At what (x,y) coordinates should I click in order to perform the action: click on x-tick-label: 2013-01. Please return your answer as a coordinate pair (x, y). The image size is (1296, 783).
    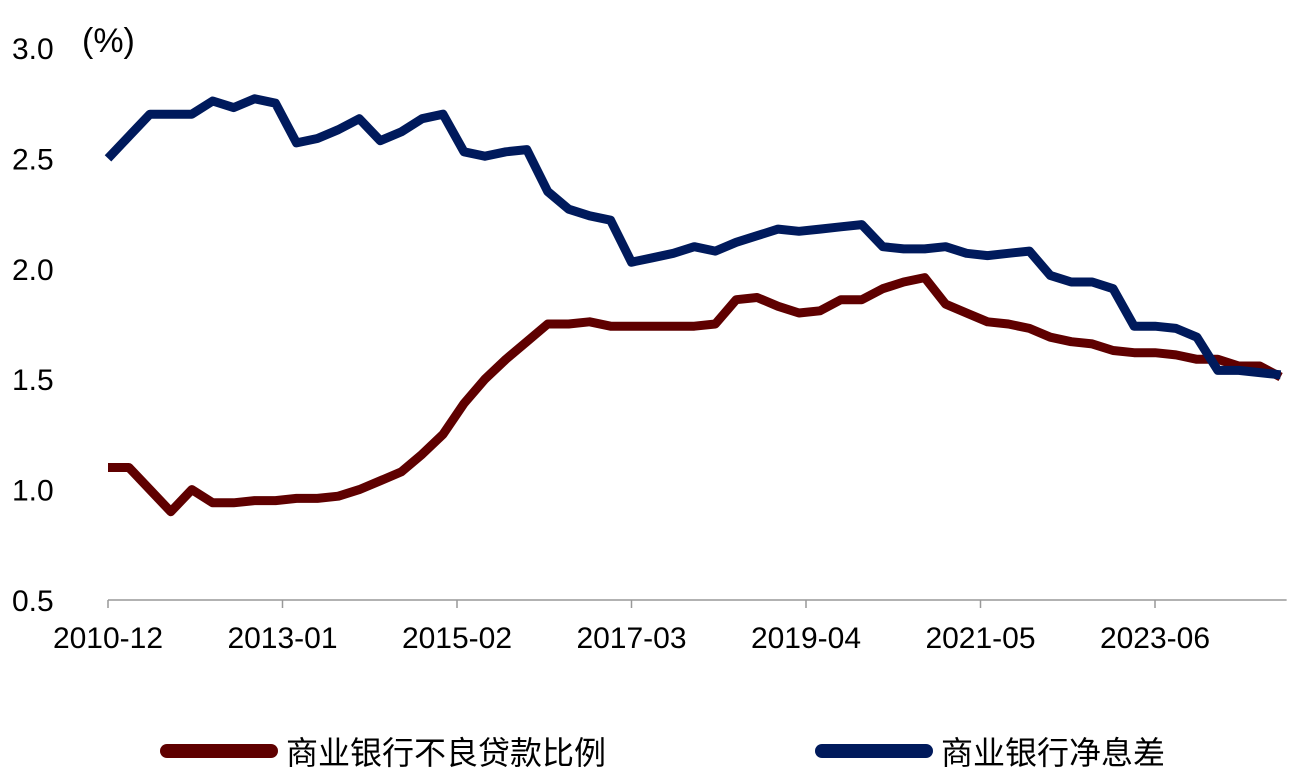
    Looking at the image, I should click on (282, 638).